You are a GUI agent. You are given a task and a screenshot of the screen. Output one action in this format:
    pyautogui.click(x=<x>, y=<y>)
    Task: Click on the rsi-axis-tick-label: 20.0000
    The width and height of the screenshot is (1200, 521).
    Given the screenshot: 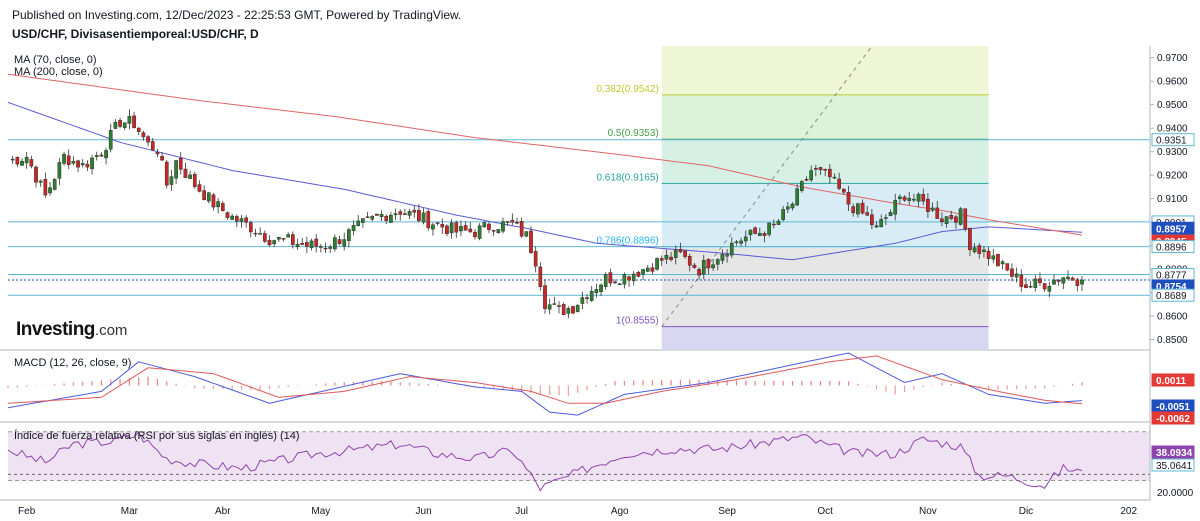 What is the action you would take?
    pyautogui.click(x=1175, y=493)
    